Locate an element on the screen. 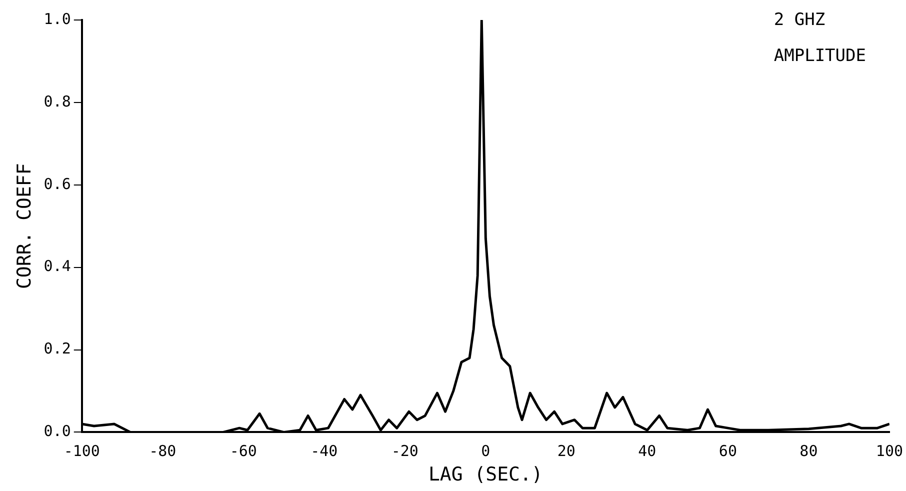 This screenshot has width=906, height=491. annotation: AMPLITUDE is located at coordinates (820, 56).